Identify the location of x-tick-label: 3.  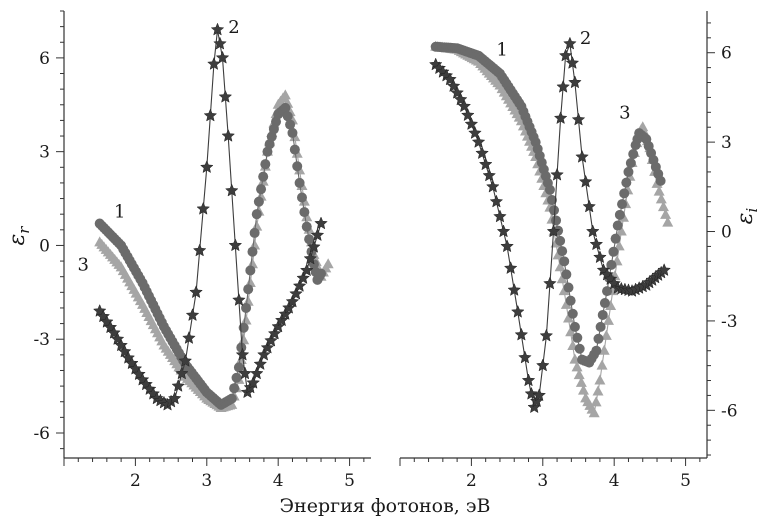
(542, 481).